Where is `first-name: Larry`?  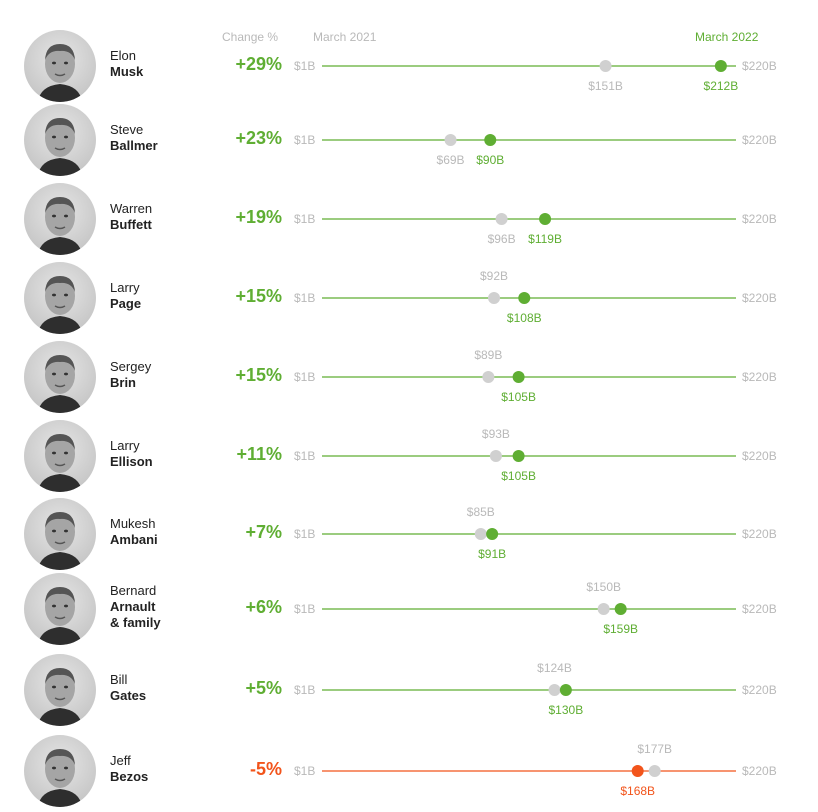
first-name: Larry is located at coordinates (125, 287).